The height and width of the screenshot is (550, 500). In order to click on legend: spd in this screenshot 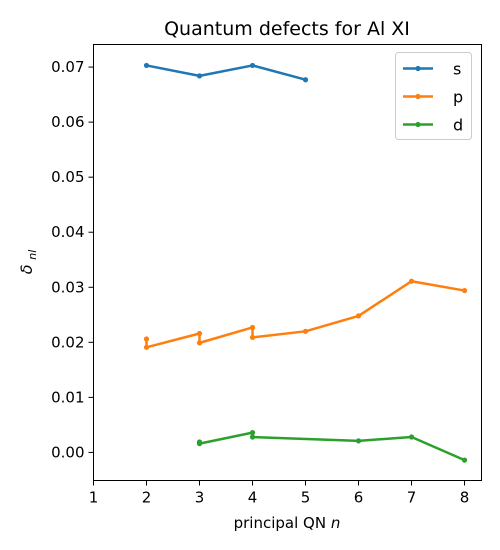, I will do `click(433, 96)`.